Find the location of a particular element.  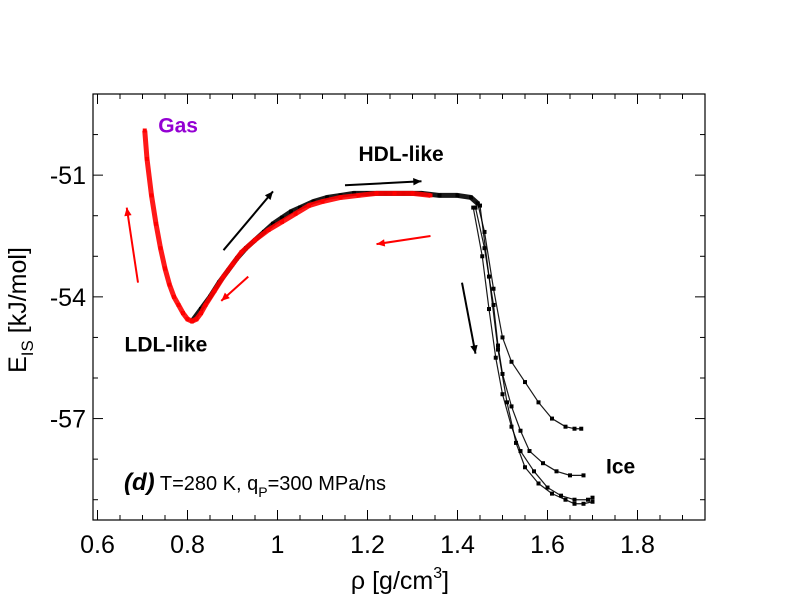

y-tick-label: -54 is located at coordinates (68, 298).